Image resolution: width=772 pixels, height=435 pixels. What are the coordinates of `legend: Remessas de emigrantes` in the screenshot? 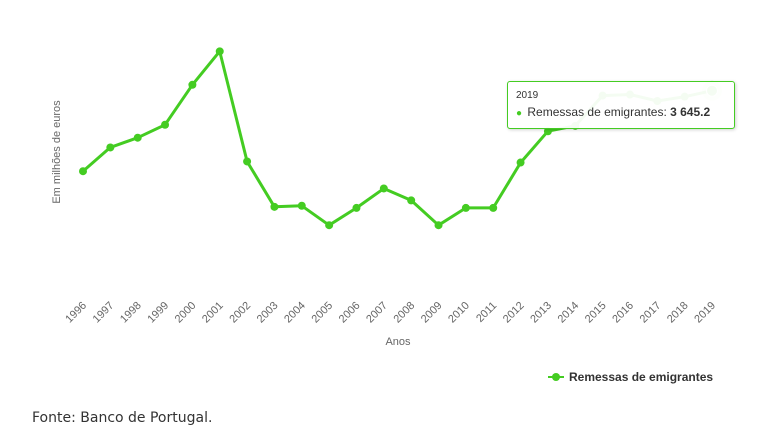 It's located at (630, 377).